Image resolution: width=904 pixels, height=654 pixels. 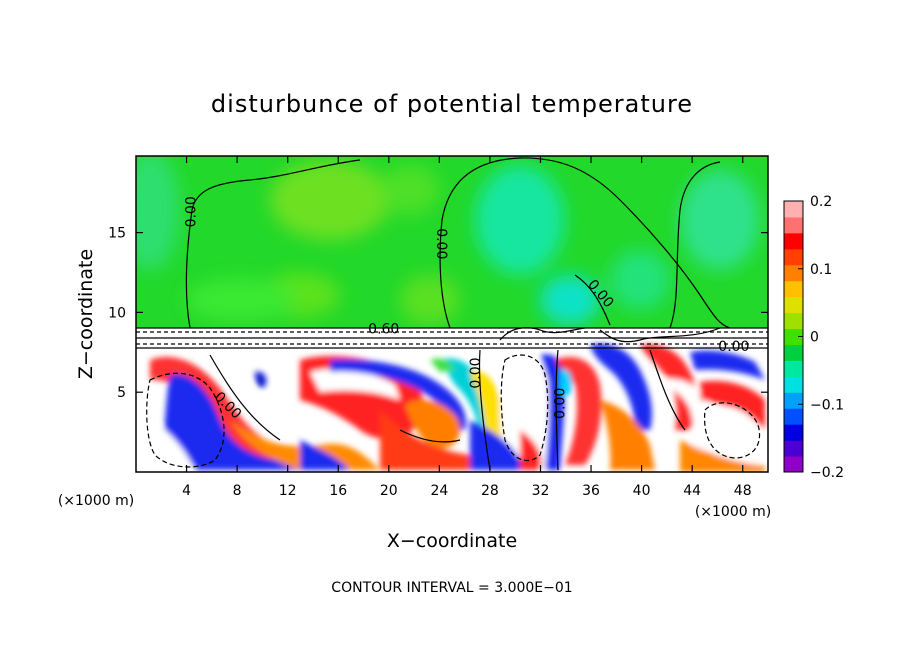 I want to click on contour-label: 0.60, so click(x=383, y=329).